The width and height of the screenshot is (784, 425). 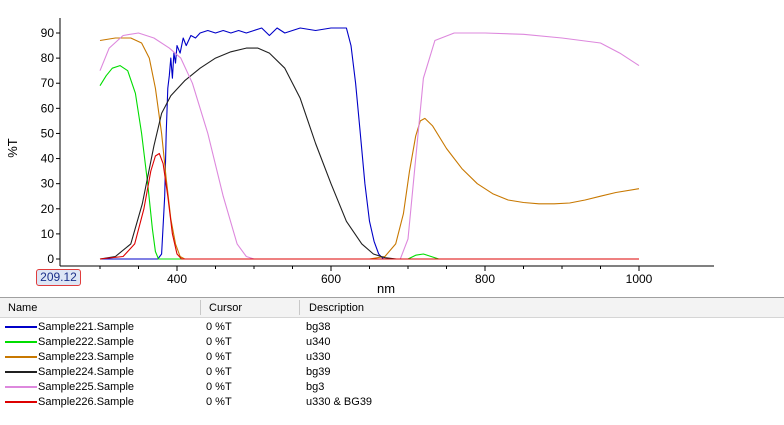 What do you see at coordinates (315, 387) in the screenshot?
I see `series-description: bg3` at bounding box center [315, 387].